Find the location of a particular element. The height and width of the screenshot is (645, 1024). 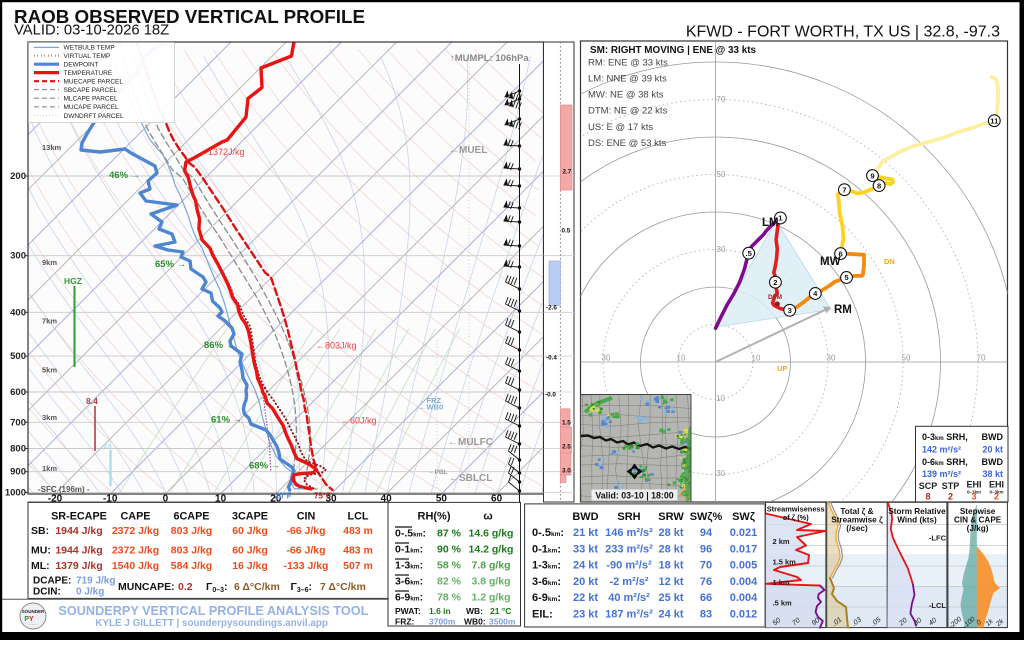

svg-text: .5 is located at coordinates (749, 253).